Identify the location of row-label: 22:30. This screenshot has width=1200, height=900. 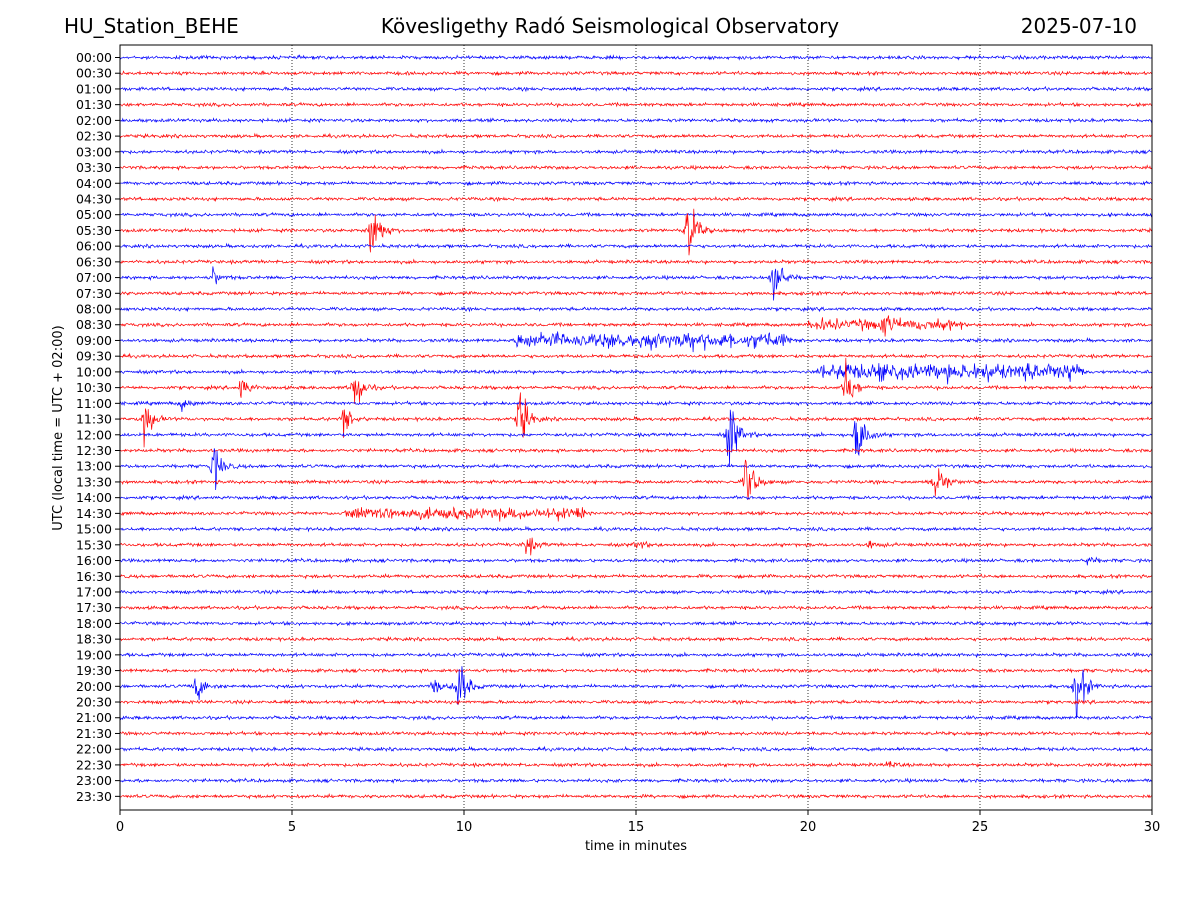
(94, 764).